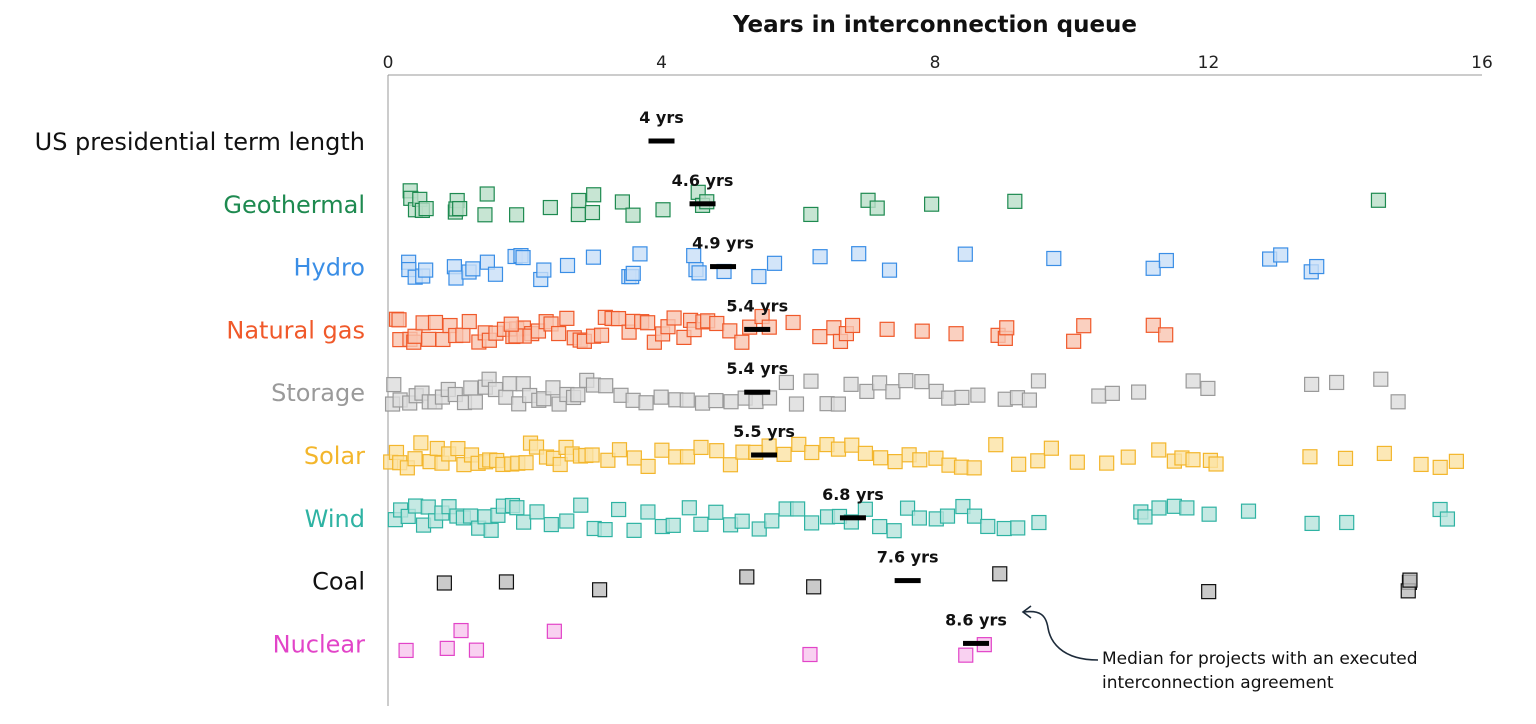 The height and width of the screenshot is (724, 1536). Describe the element at coordinates (359, 132) in the screenshot. I see `row-us-presidential-term-length: US presidential term length 4 yrs` at that location.